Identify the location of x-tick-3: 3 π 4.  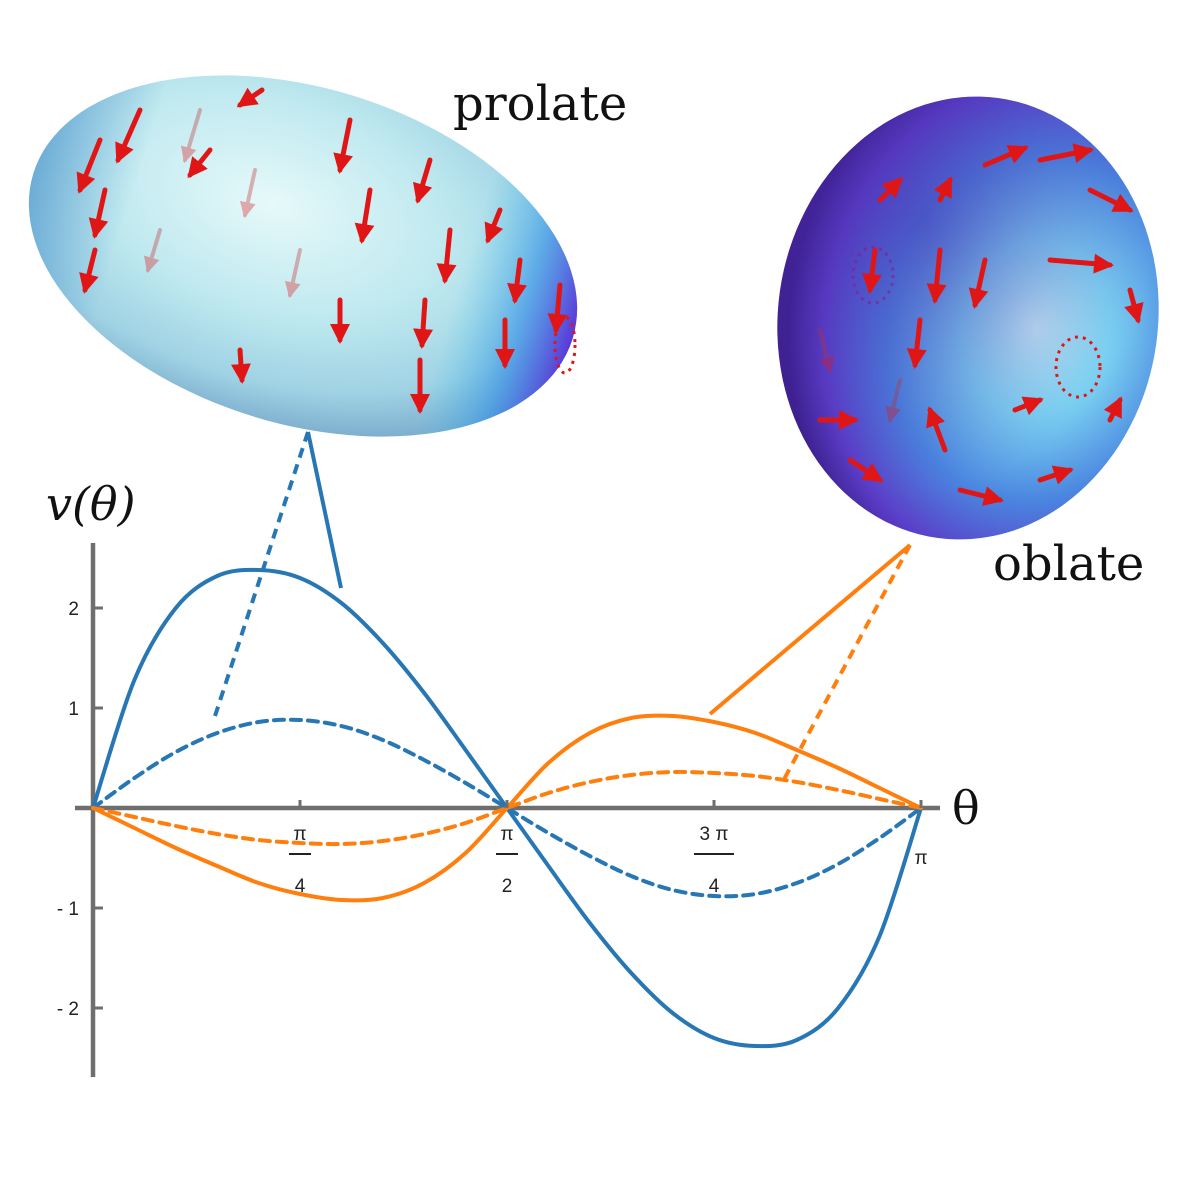
(714, 848).